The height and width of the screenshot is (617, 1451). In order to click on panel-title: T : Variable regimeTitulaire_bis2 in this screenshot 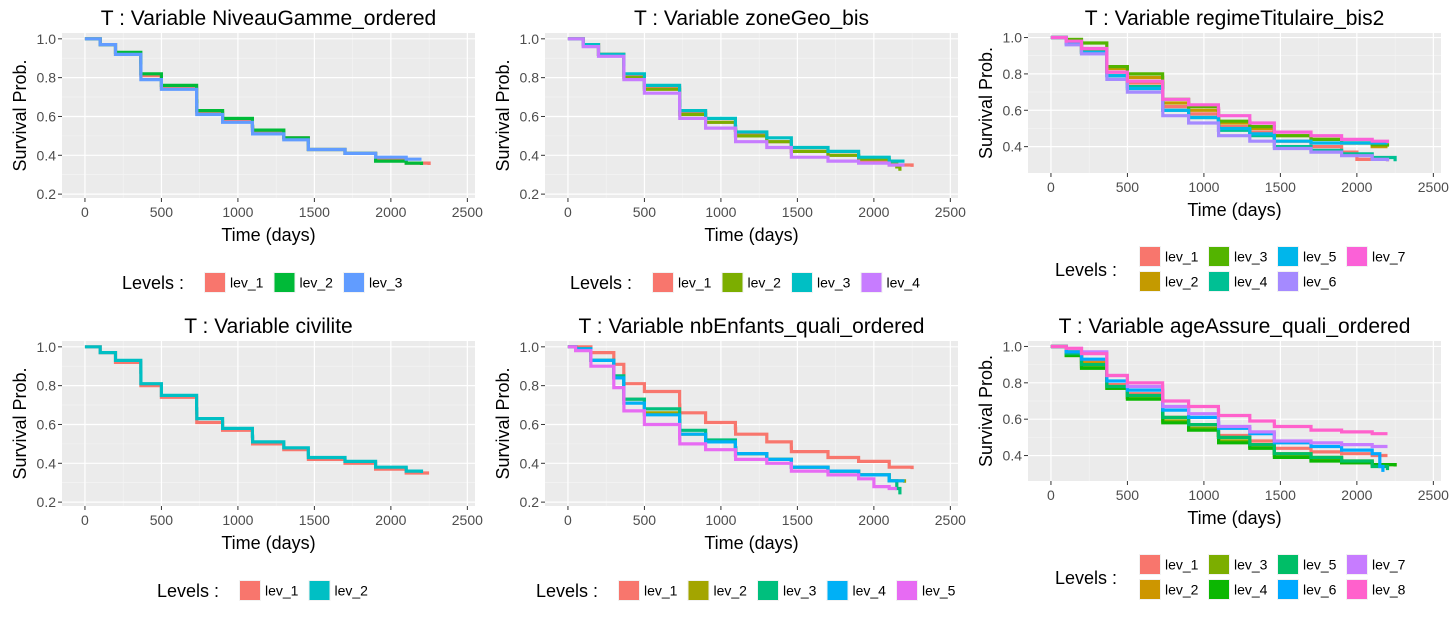, I will do `click(1235, 18)`.